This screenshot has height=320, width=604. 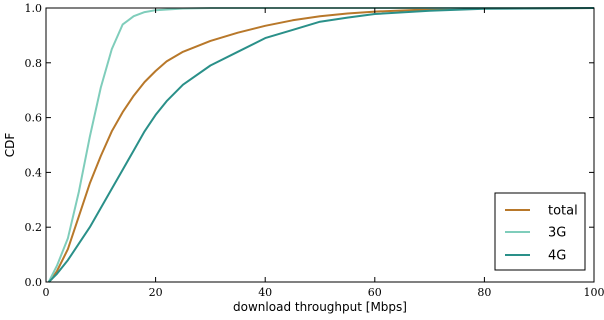 I want to click on y-tick-label: 0.4, so click(x=34, y=172).